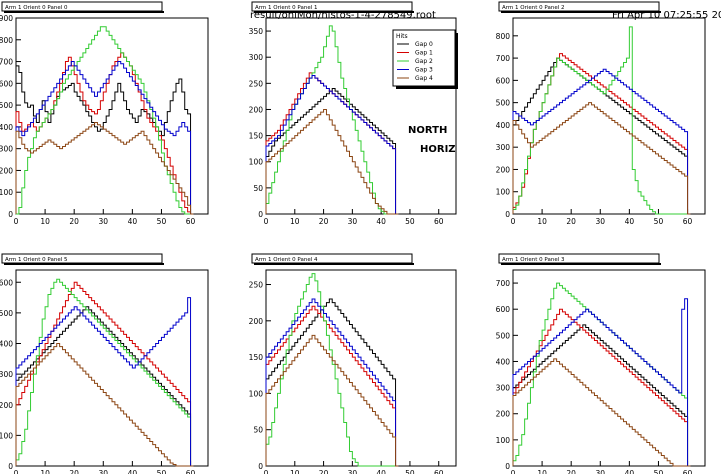 Image resolution: width=721 pixels, height=474 pixels. Describe the element at coordinates (36, 8) in the screenshot. I see `panel-title: Arm 1 Orient 0 Panel 0` at that location.